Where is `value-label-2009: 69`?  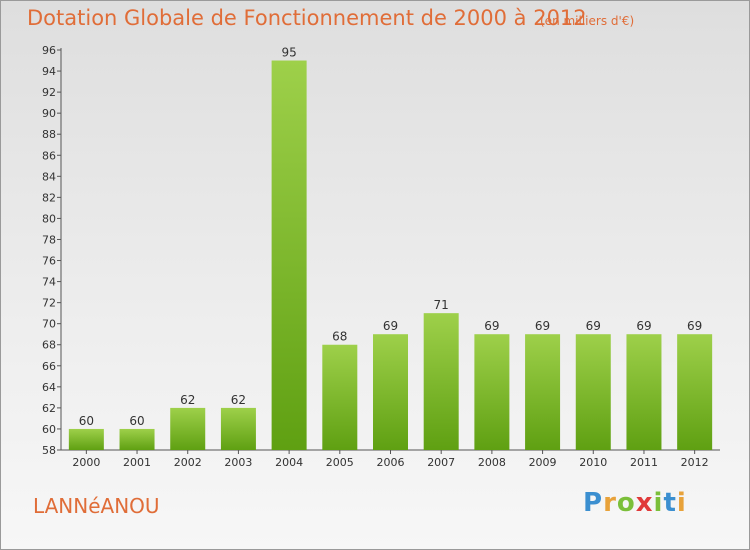
value-label-2009: 69 is located at coordinates (542, 326).